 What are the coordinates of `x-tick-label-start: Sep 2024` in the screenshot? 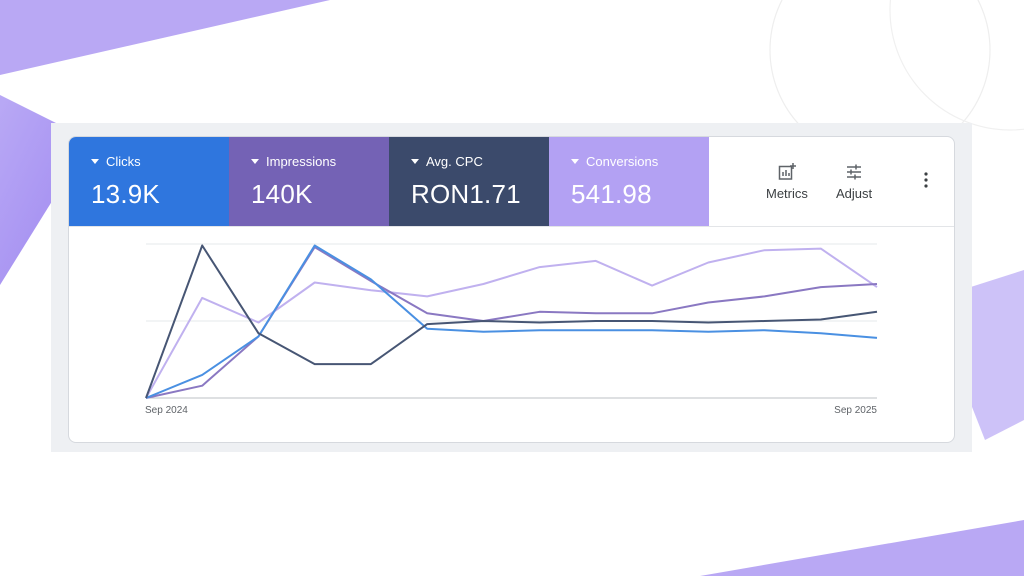 It's located at (166, 410).